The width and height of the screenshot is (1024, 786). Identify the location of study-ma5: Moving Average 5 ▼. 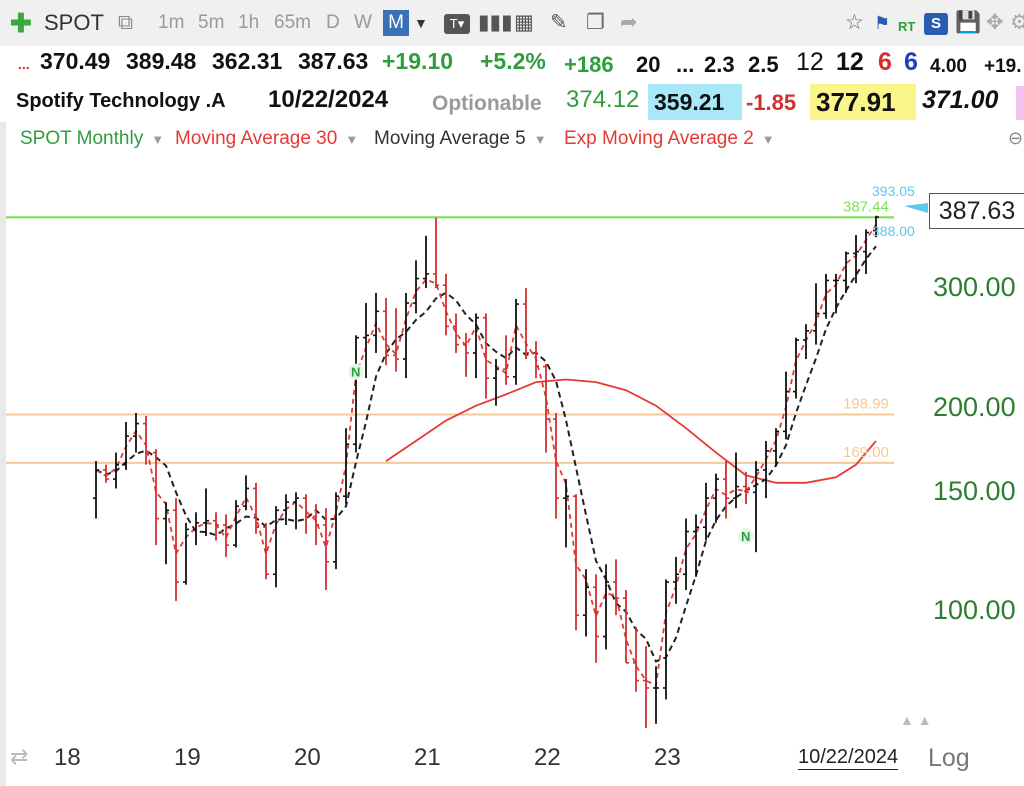
(460, 139).